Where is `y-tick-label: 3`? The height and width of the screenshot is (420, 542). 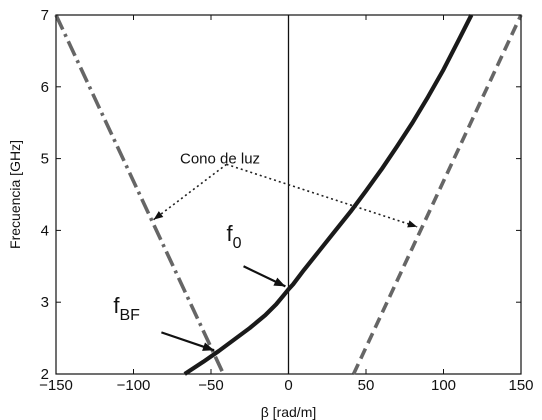
y-tick-label: 3 is located at coordinates (45, 302).